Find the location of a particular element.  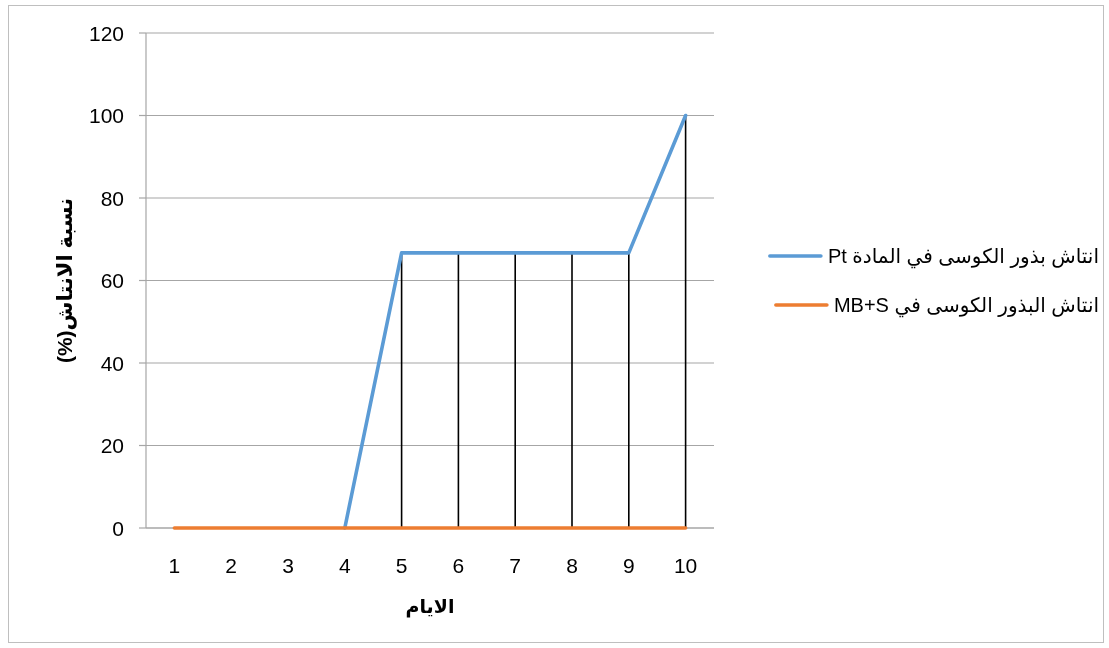

ytick-label: 100 is located at coordinates (106, 115).